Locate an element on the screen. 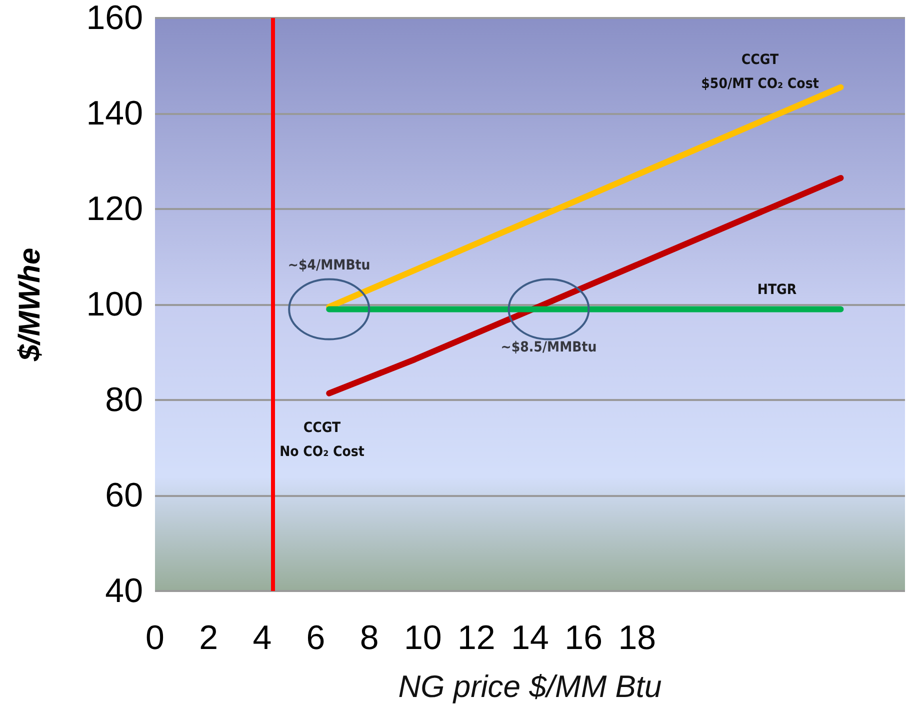 Image resolution: width=909 pixels, height=711 pixels. x-tick-label: 6 is located at coordinates (316, 638).